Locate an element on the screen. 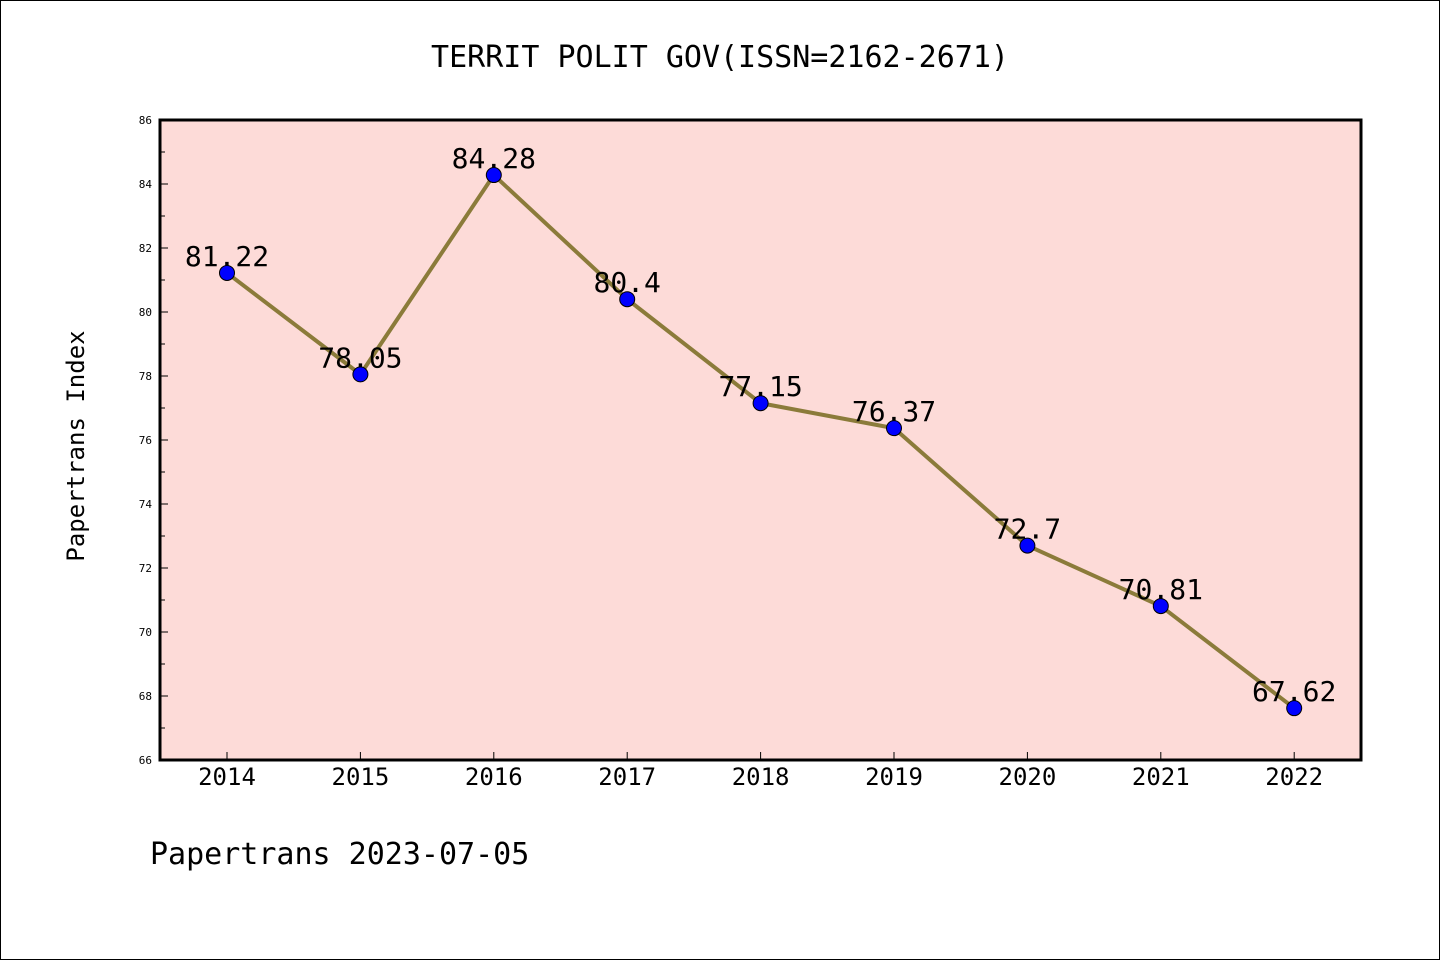 Image resolution: width=1440 pixels, height=960 pixels. x-tick-label: 2015 is located at coordinates (361, 777).